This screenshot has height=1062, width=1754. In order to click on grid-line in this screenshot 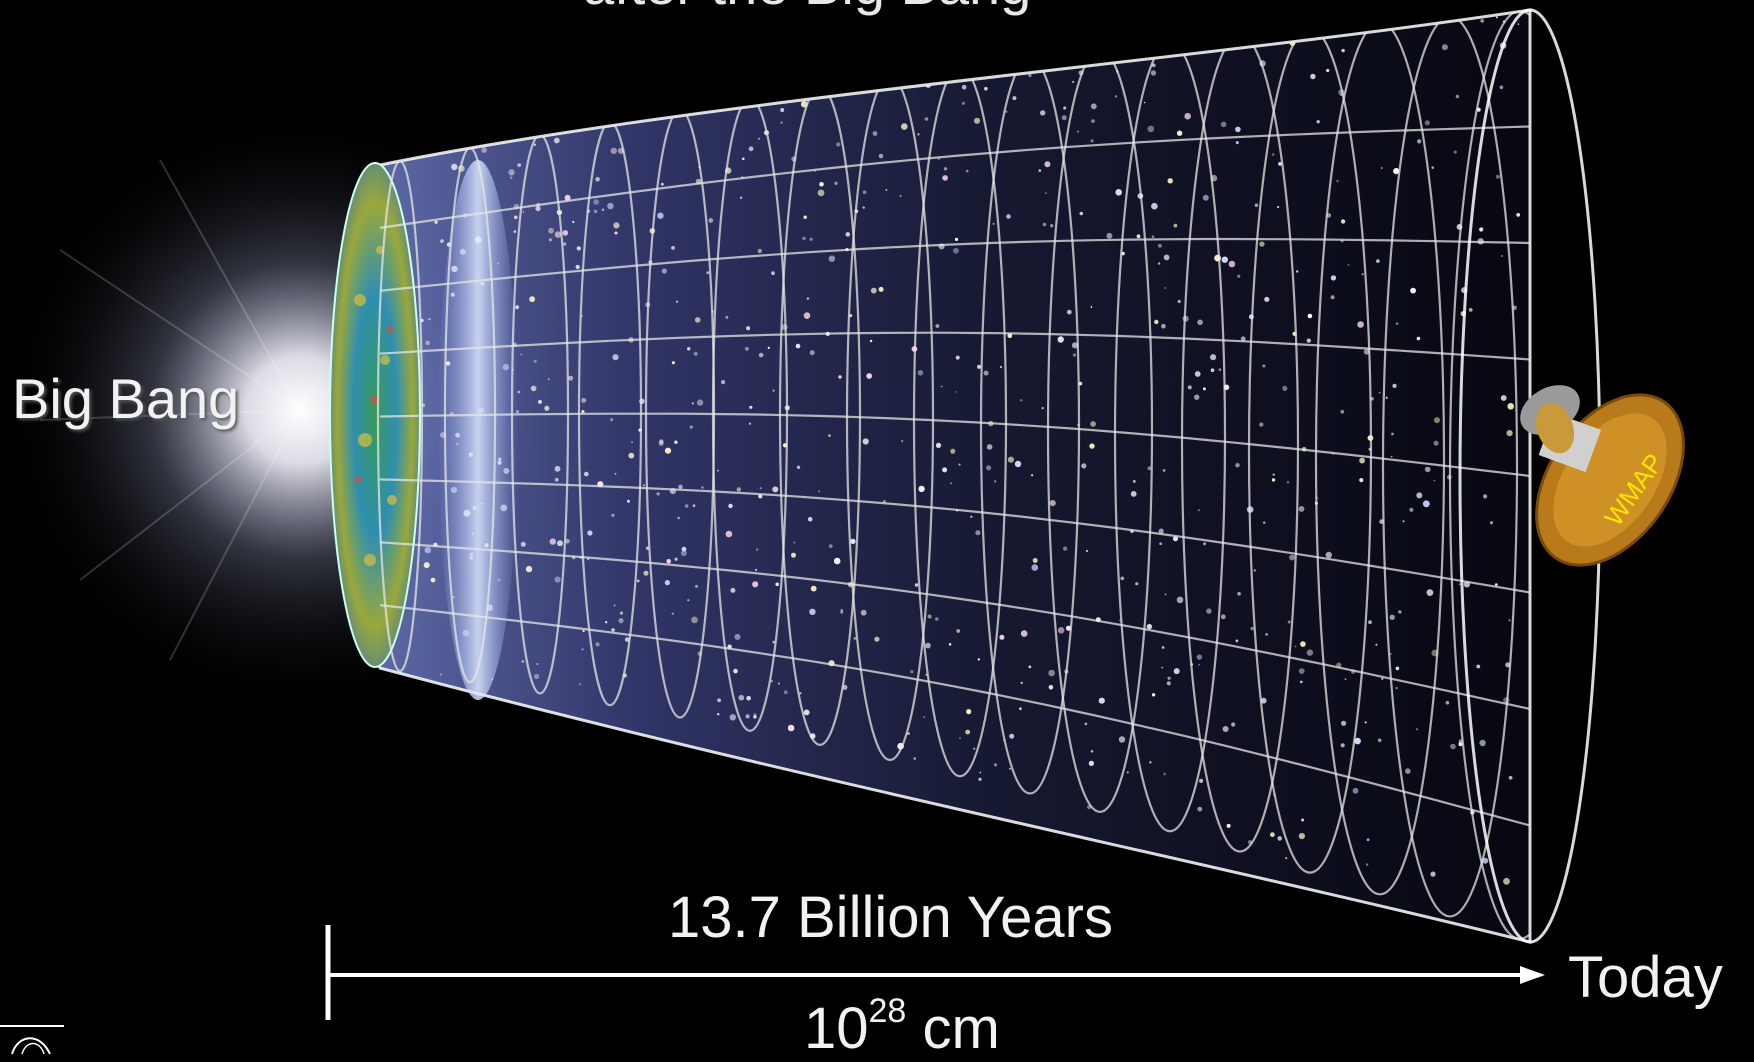, I will do `click(954, 536)`.